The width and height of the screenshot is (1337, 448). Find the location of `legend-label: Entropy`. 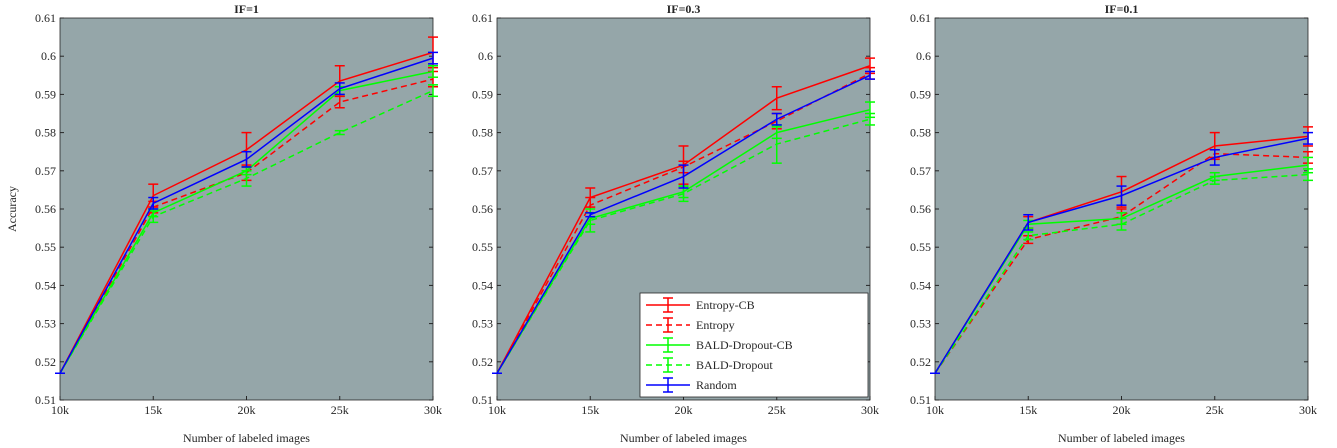

legend-label: Entropy is located at coordinates (715, 325).